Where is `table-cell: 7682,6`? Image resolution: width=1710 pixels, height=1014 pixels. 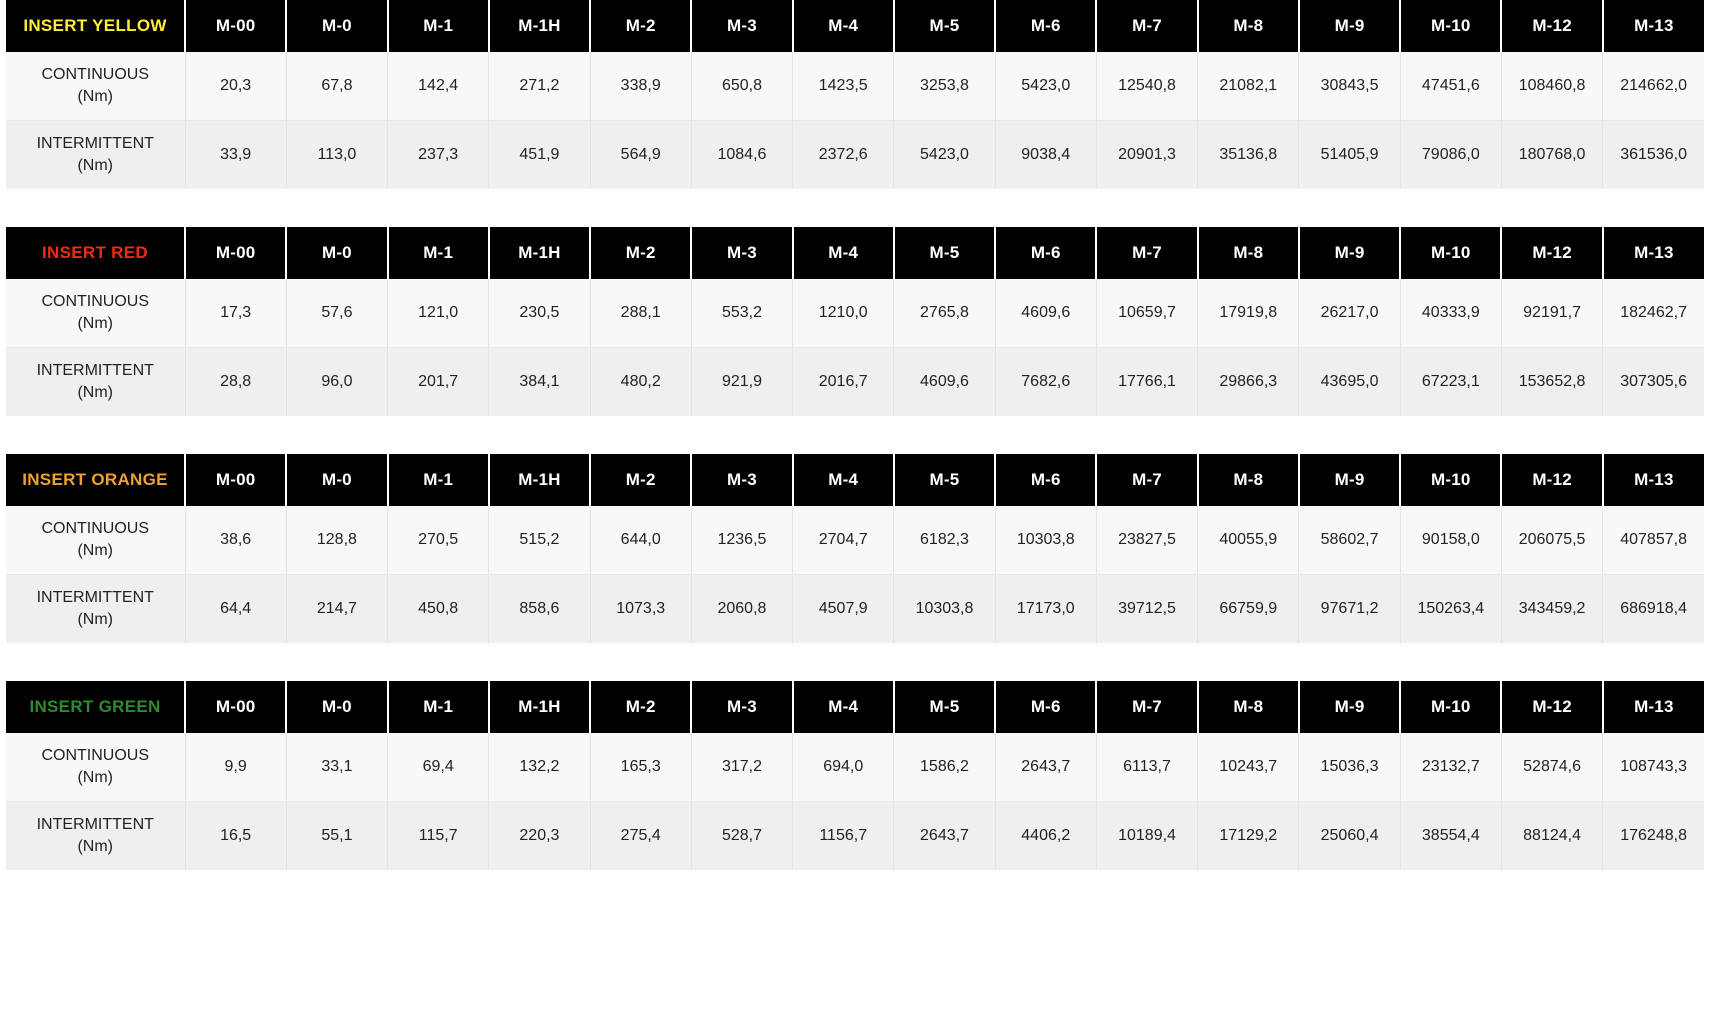 table-cell: 7682,6 is located at coordinates (1045, 381).